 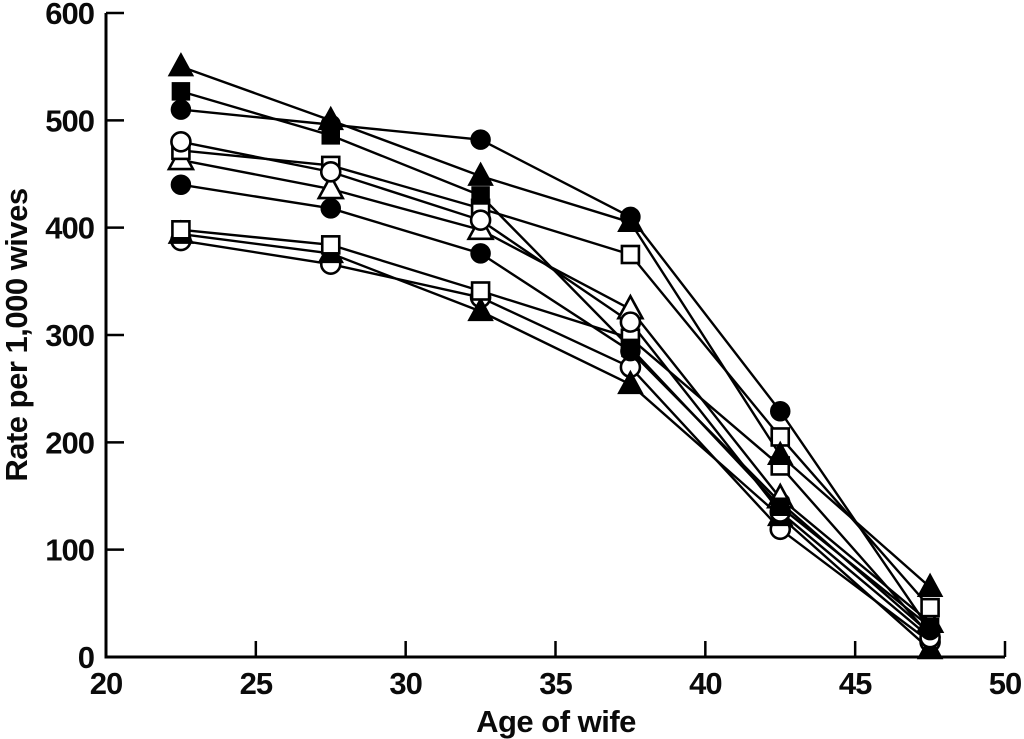 I want to click on y-axis-title: Rate per 1,000 wives, so click(x=17, y=335).